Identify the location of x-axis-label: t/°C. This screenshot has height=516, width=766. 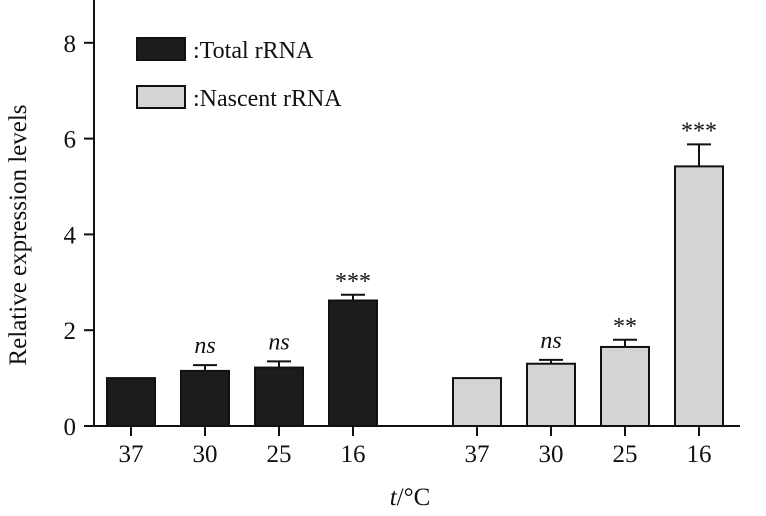
(410, 497).